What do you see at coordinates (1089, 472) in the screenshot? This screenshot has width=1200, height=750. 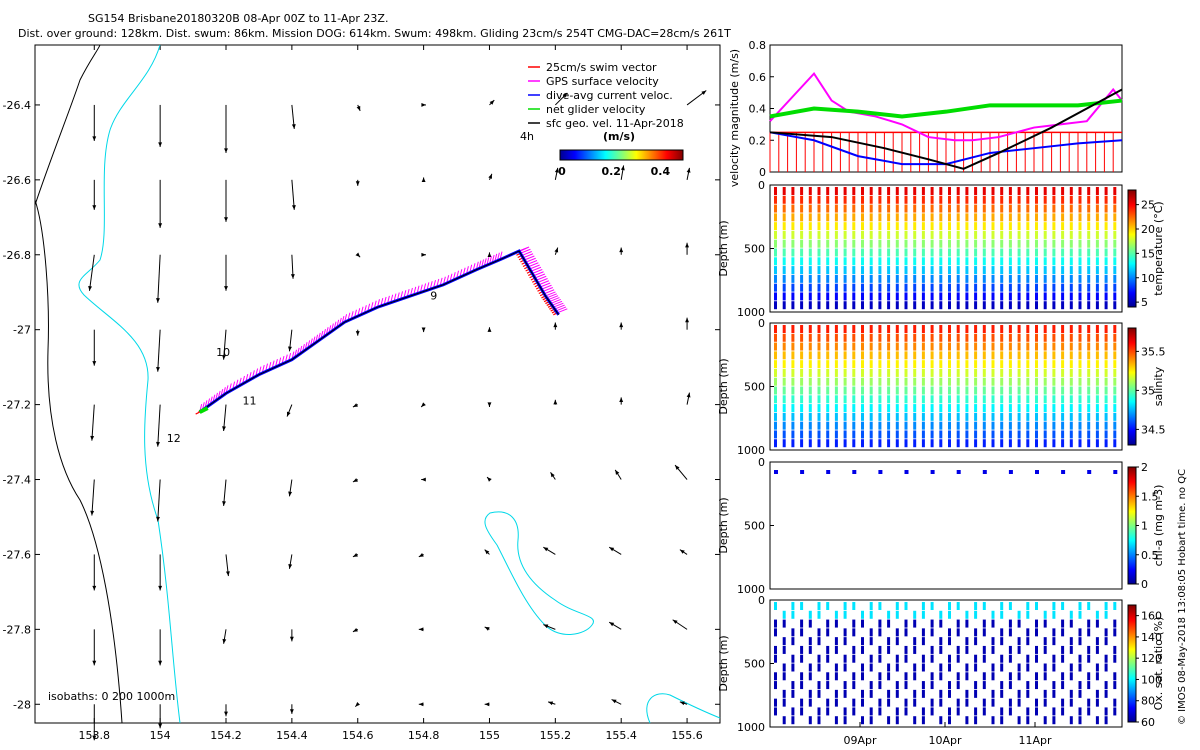 I see `chla-sample` at bounding box center [1089, 472].